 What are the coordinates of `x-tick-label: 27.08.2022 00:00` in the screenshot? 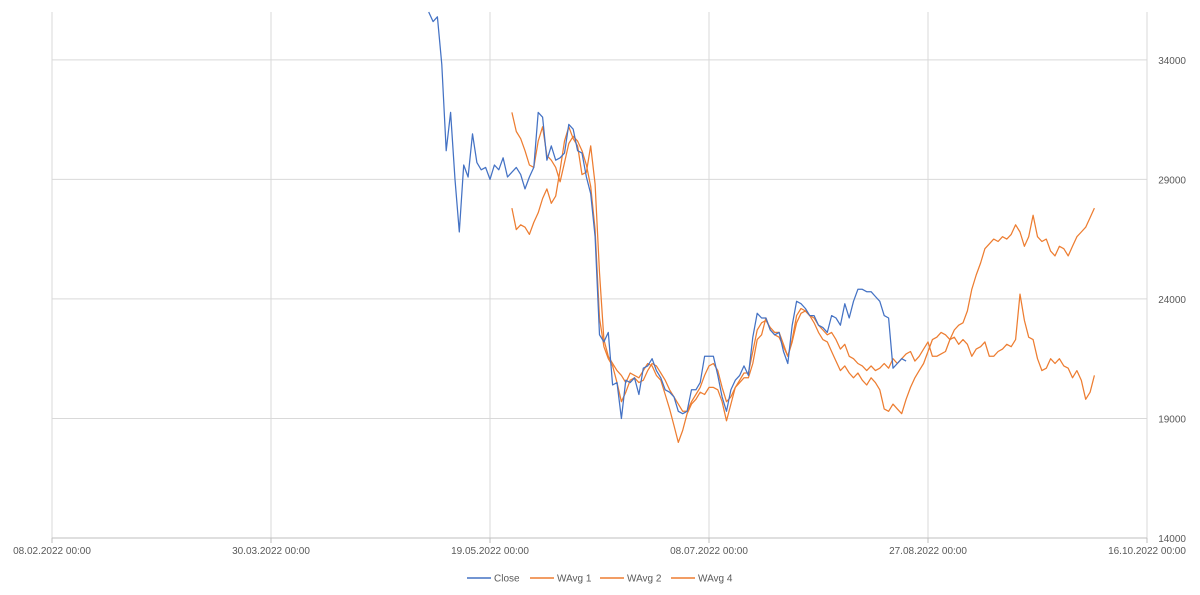 It's located at (928, 551).